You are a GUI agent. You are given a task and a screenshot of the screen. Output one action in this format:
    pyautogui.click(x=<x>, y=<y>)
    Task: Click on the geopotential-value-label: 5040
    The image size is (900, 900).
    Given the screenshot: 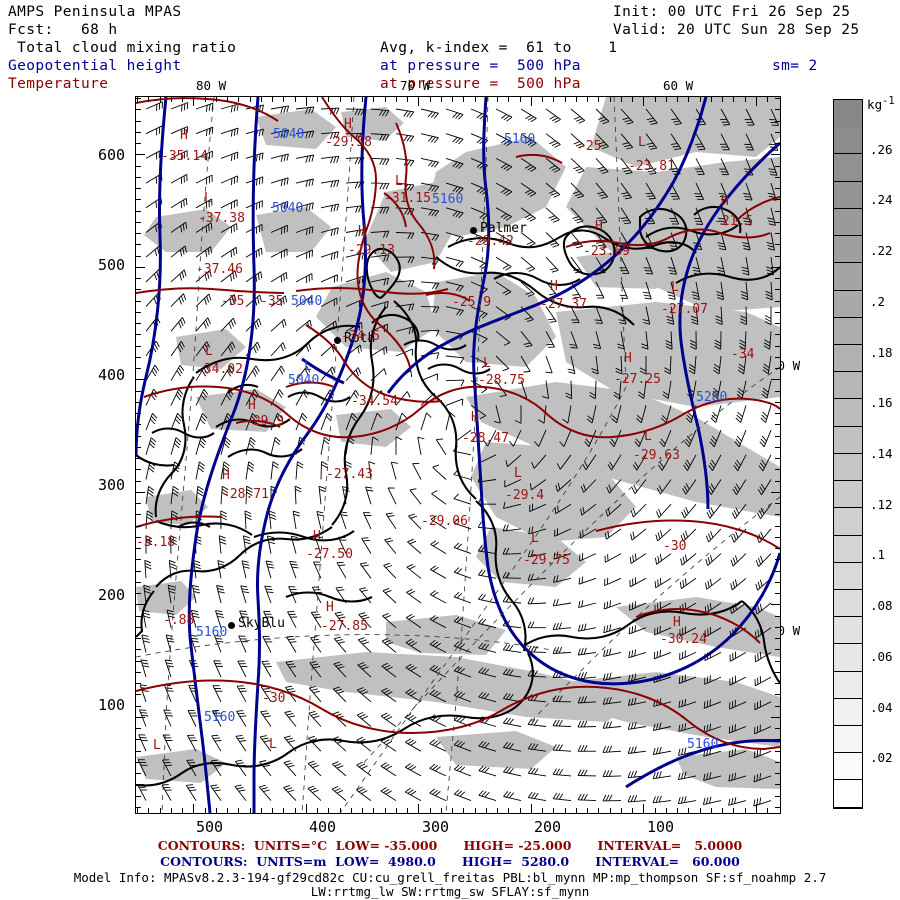 What is the action you would take?
    pyautogui.click(x=304, y=380)
    